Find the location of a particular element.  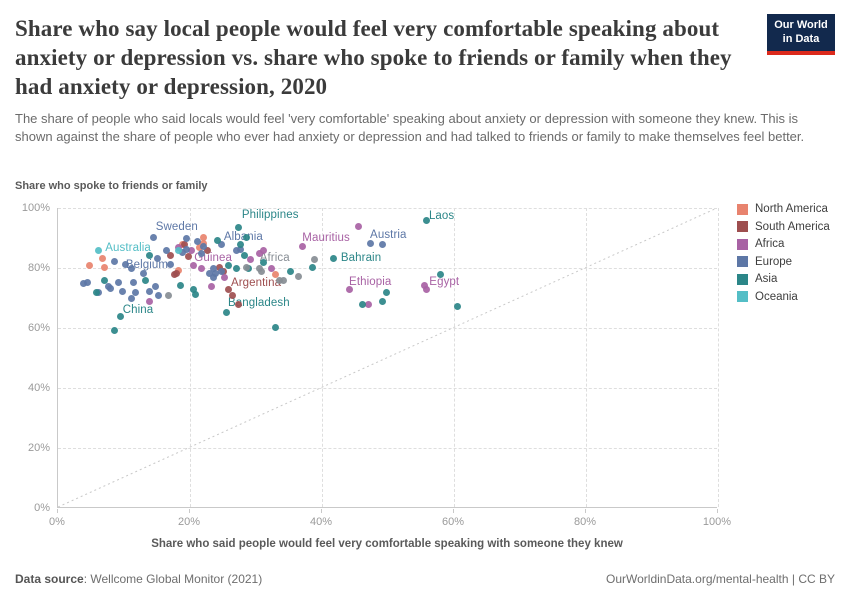

country-label: Egypt is located at coordinates (444, 282).